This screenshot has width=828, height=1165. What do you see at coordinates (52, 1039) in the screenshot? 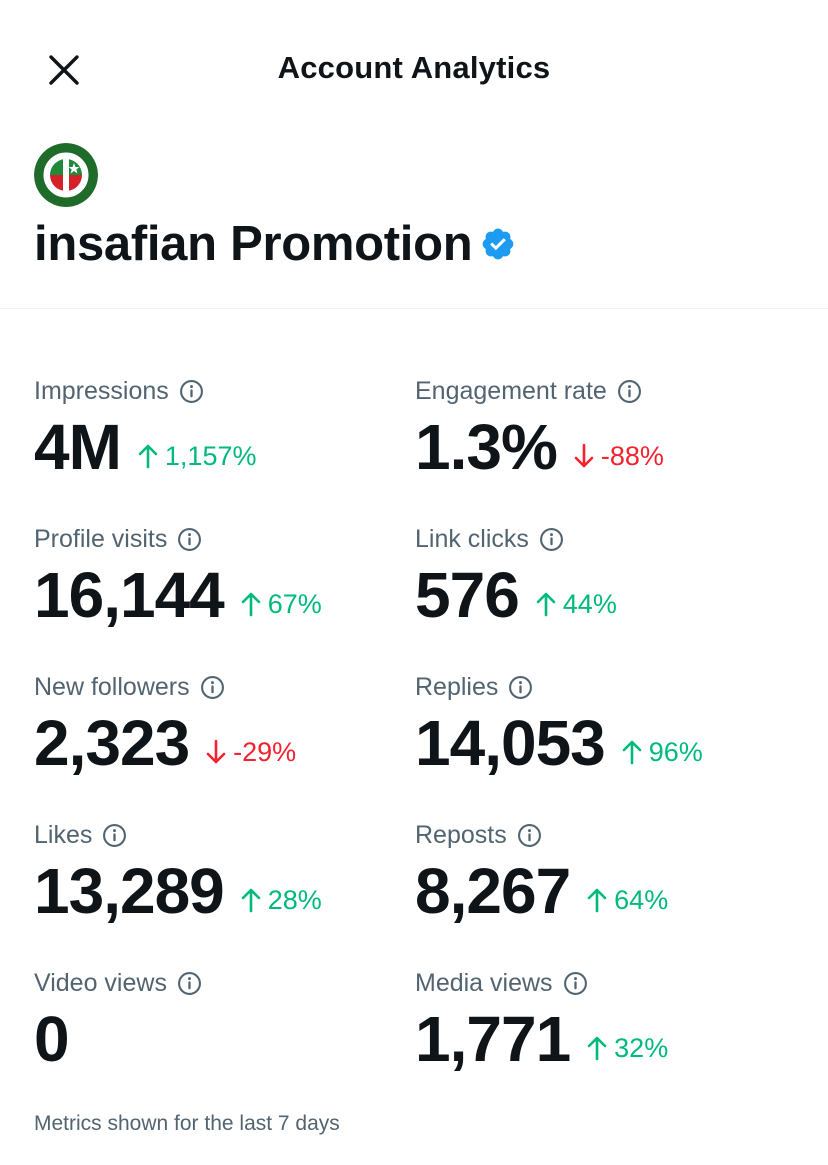
I see `metric-value: 0` at bounding box center [52, 1039].